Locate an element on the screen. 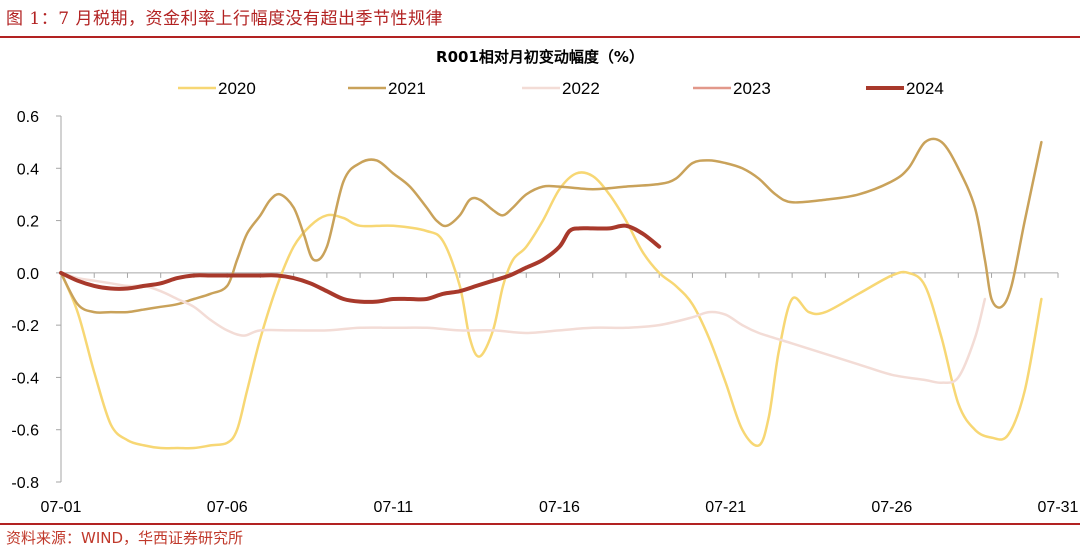  y-tick-label: 0.6 is located at coordinates (28, 117).